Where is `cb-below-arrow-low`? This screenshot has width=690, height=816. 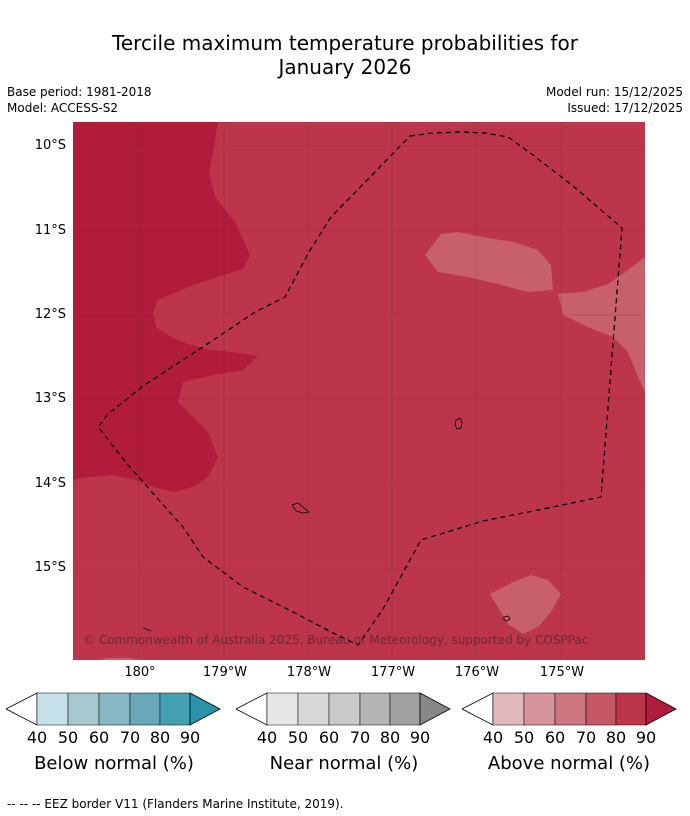
cb-below-arrow-low is located at coordinates (22, 709).